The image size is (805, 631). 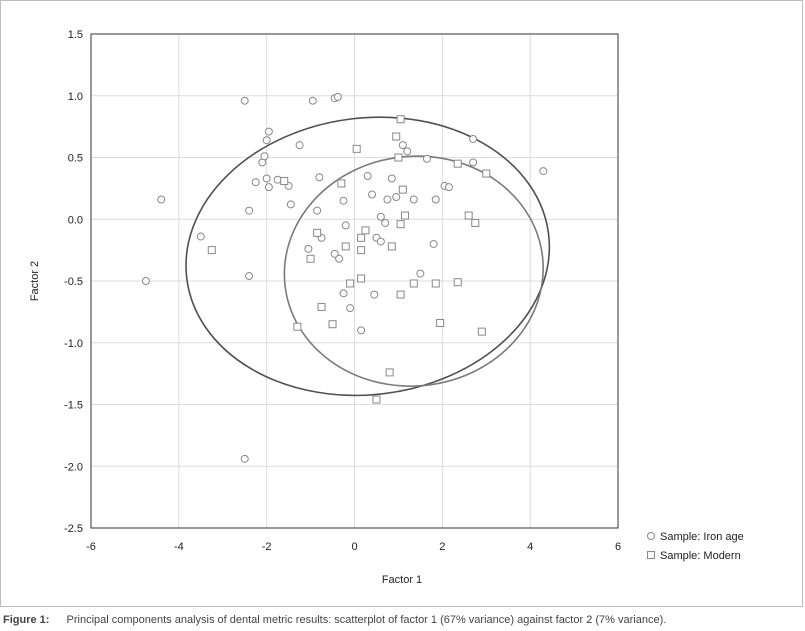 I want to click on y-tick-label: -2.5, so click(x=73, y=529).